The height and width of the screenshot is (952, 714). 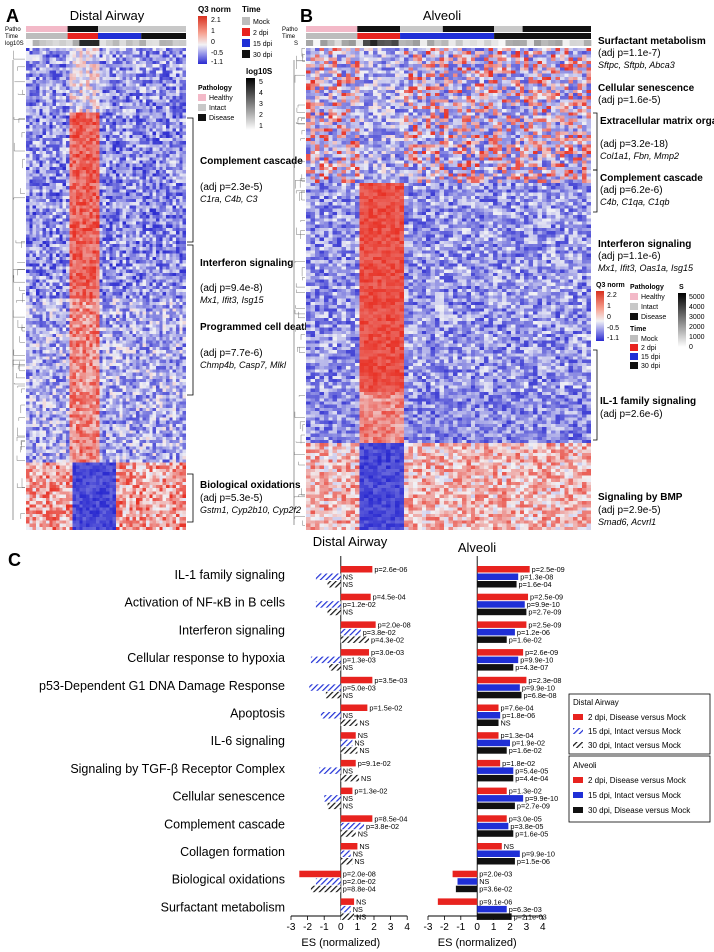 What do you see at coordinates (548, 569) in the screenshot?
I see `bar-label: p=2.5e-09` at bounding box center [548, 569].